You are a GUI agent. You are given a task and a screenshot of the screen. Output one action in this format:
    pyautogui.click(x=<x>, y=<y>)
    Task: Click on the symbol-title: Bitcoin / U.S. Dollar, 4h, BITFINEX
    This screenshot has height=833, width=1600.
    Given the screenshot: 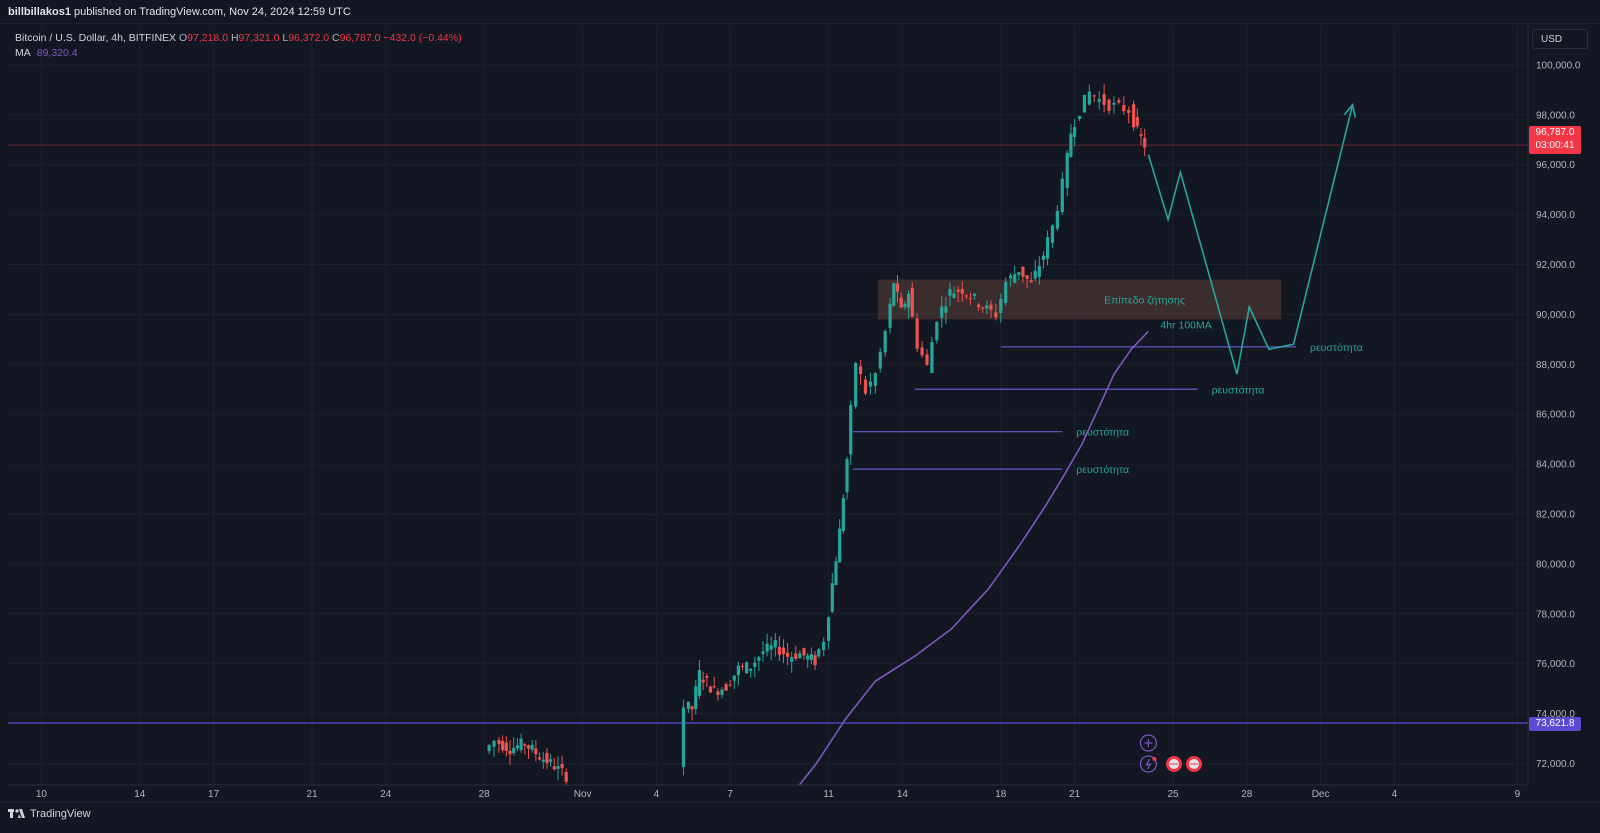 What is the action you would take?
    pyautogui.click(x=96, y=38)
    